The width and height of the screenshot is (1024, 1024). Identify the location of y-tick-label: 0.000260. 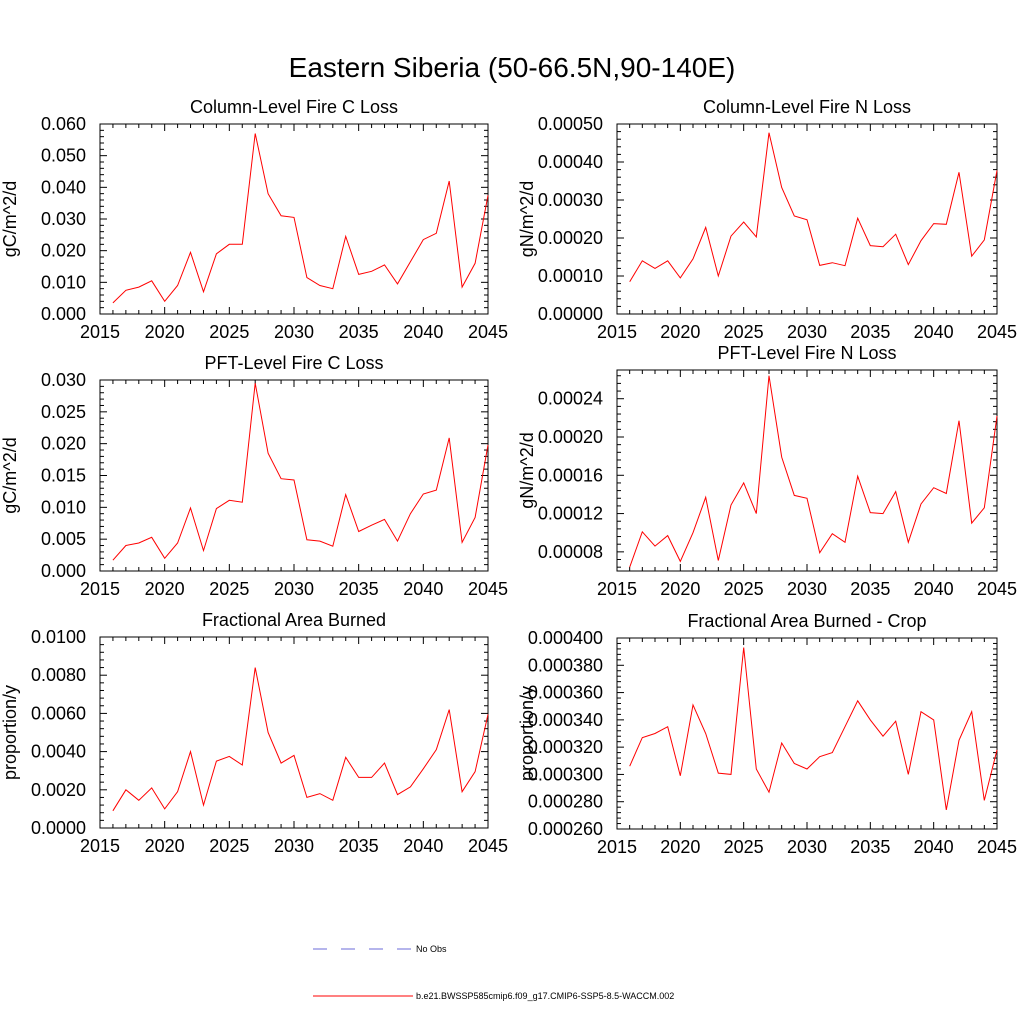
(565, 829).